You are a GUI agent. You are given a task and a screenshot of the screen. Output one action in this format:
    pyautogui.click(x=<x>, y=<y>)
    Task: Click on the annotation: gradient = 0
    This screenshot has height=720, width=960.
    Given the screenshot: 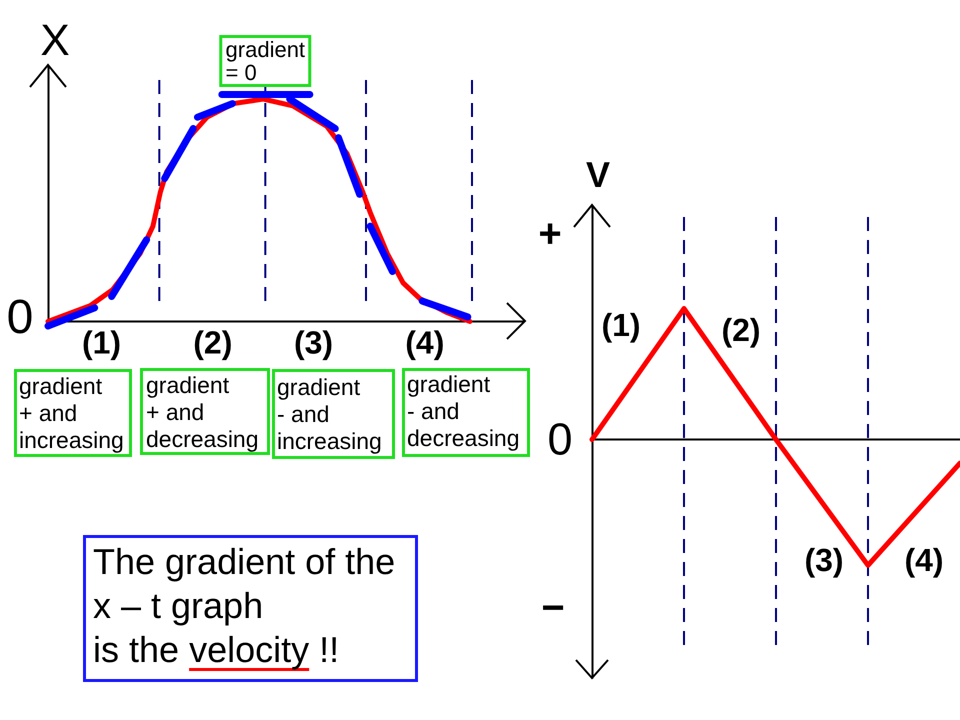 What is the action you would take?
    pyautogui.click(x=266, y=60)
    